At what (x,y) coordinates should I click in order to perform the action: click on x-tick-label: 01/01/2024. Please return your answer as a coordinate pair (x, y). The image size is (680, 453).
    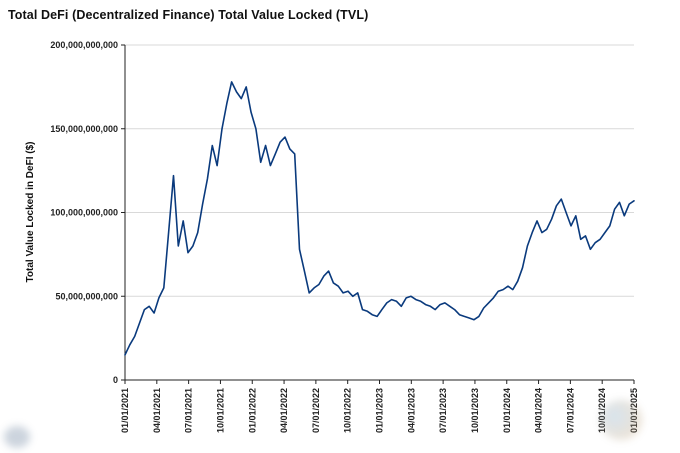
    Looking at the image, I should click on (507, 410).